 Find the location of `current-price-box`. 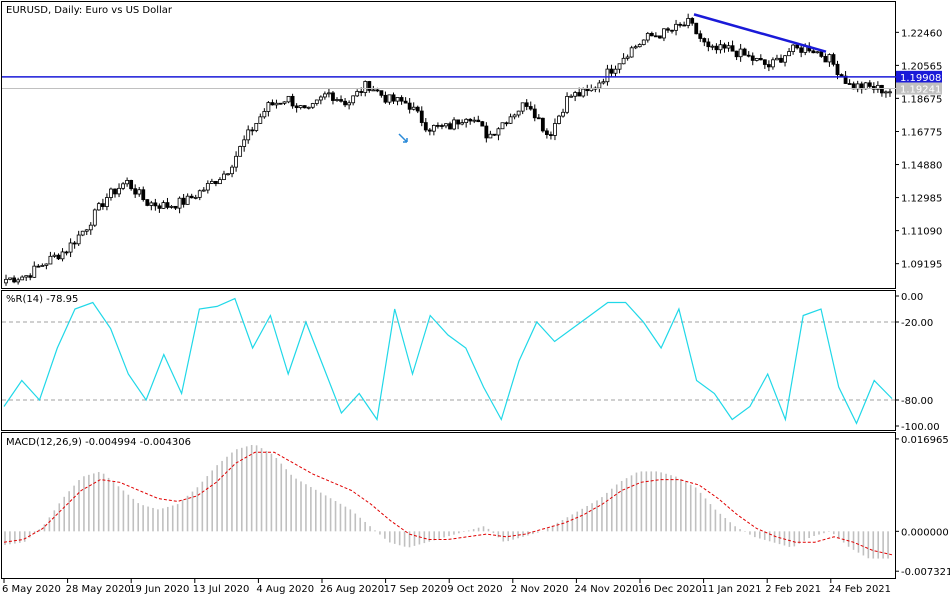

current-price-box is located at coordinates (919, 88).